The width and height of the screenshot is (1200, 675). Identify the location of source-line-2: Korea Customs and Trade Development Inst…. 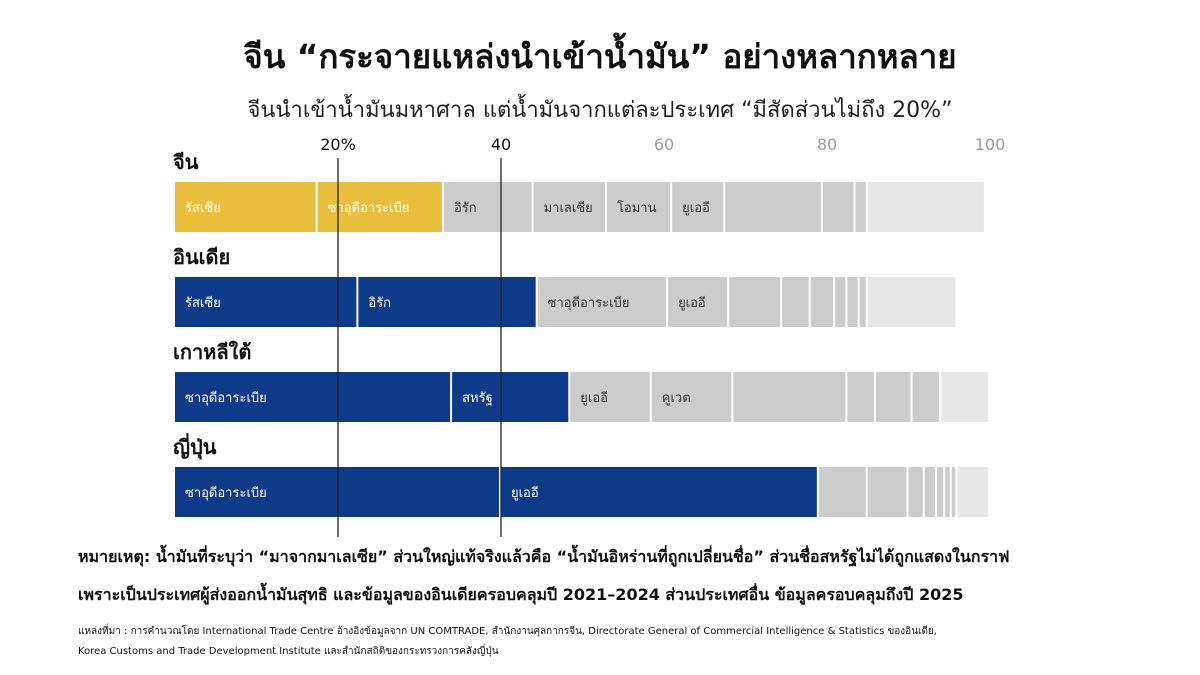
(288, 651).